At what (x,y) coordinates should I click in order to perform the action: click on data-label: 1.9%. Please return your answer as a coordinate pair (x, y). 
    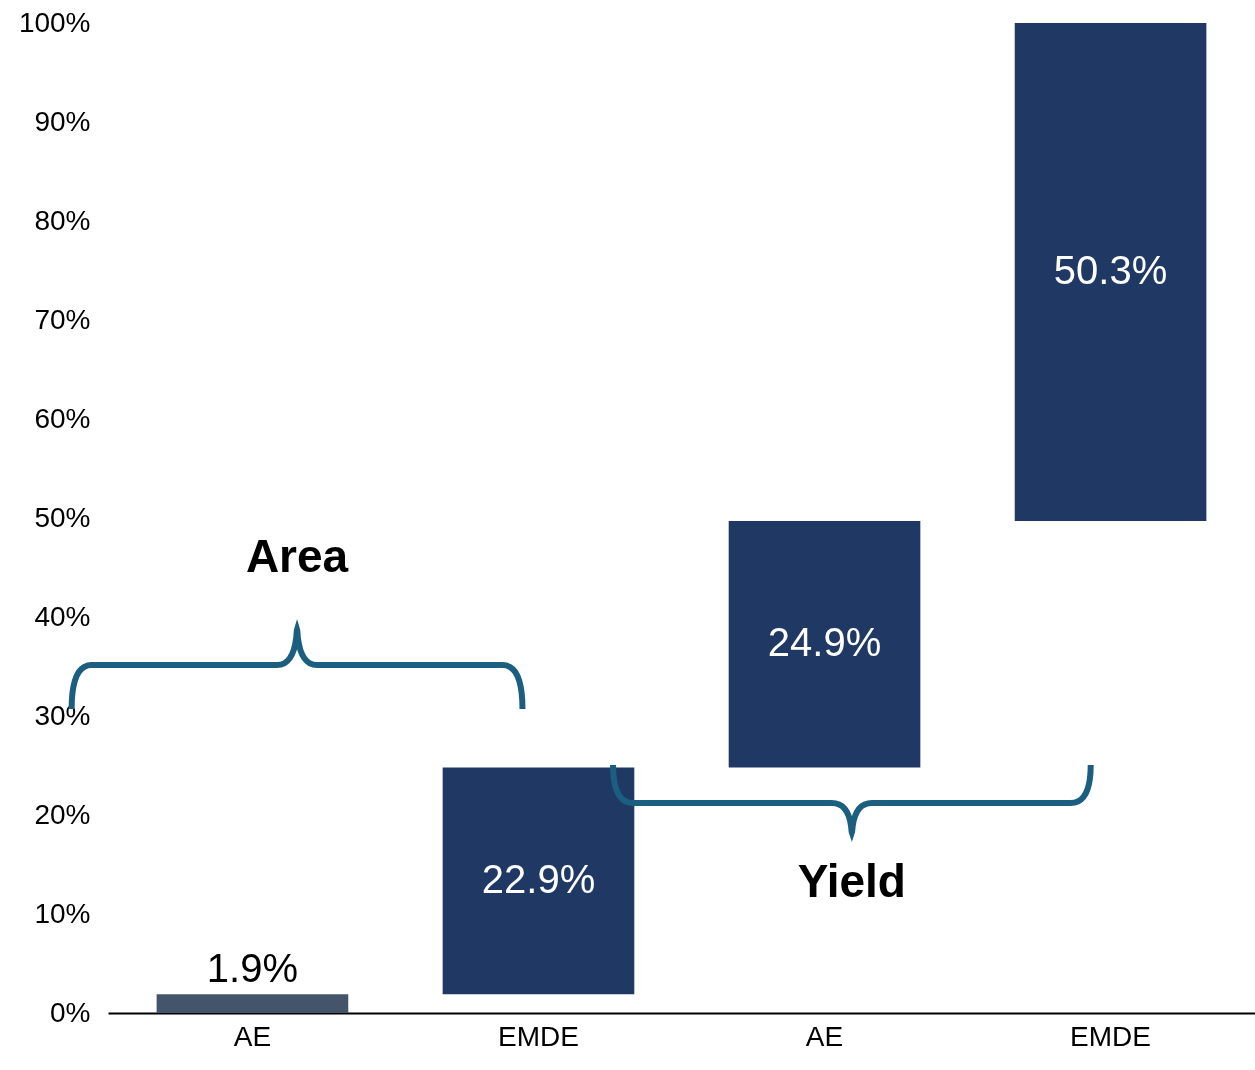
    Looking at the image, I should click on (252, 968).